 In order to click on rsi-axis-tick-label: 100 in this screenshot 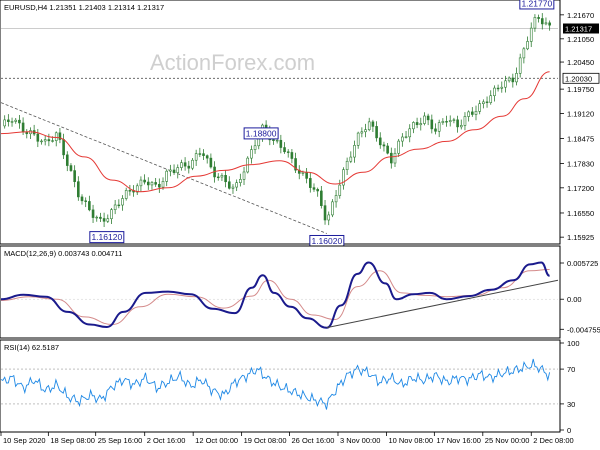, I will do `click(573, 343)`.